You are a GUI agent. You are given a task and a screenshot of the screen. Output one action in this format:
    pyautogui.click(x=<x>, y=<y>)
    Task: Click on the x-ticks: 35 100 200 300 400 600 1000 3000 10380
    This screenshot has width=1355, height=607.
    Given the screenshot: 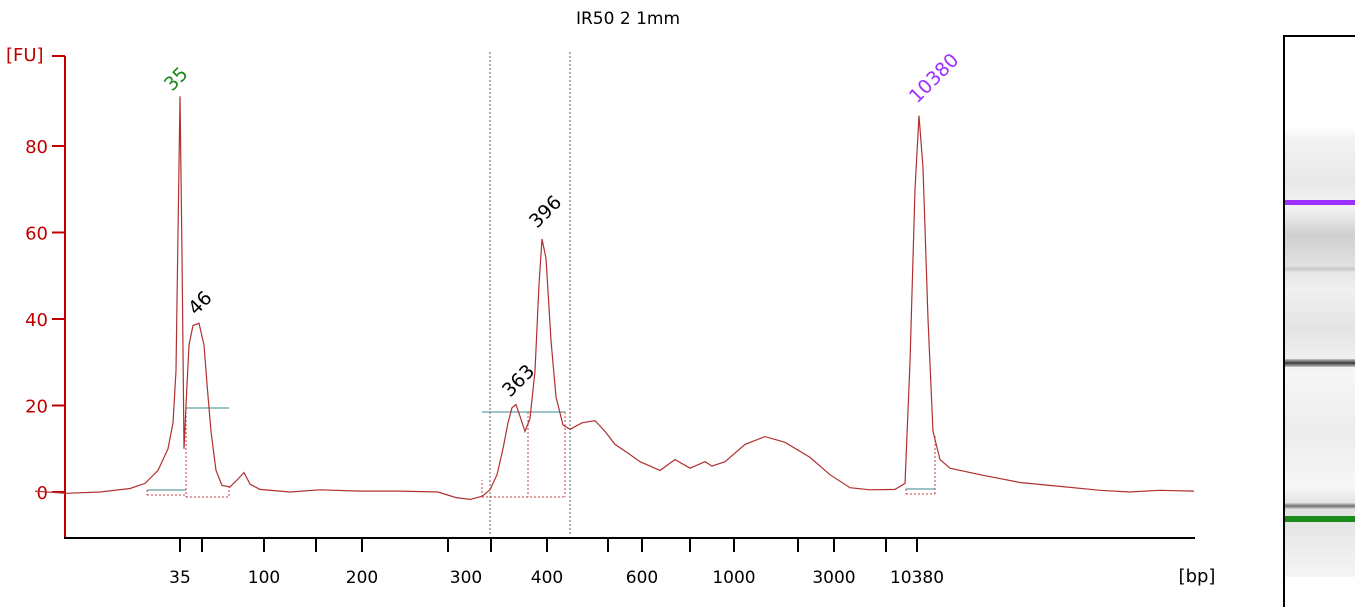 What is the action you would take?
    pyautogui.click(x=556, y=563)
    